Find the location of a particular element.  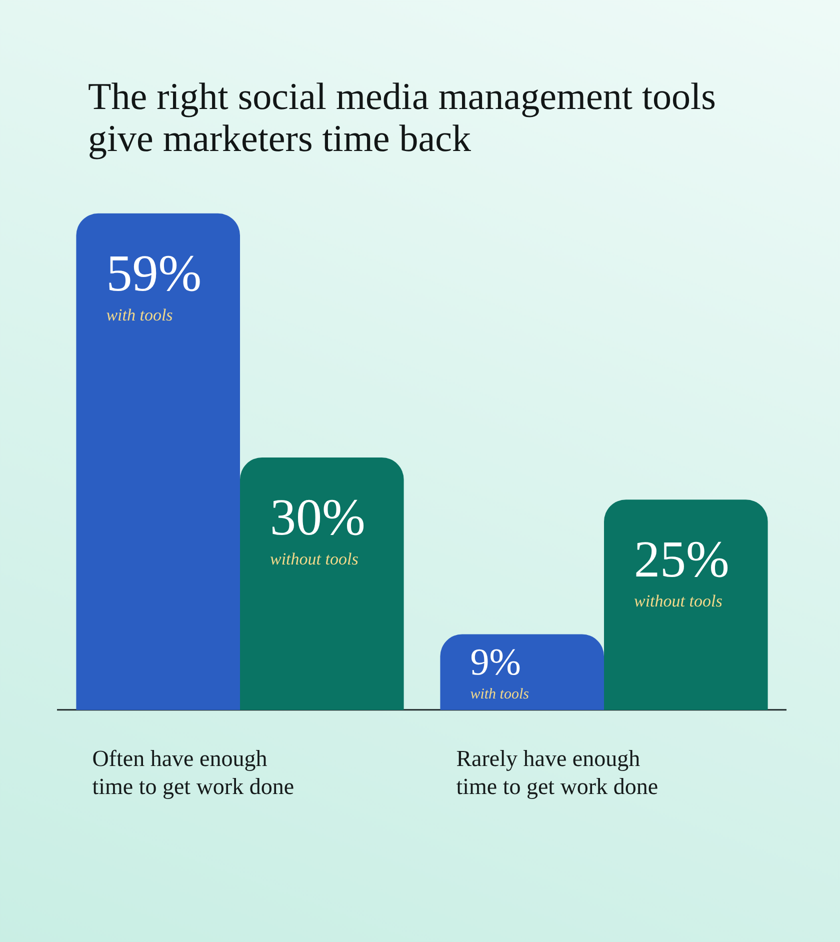

text: without tools is located at coordinates (678, 601).